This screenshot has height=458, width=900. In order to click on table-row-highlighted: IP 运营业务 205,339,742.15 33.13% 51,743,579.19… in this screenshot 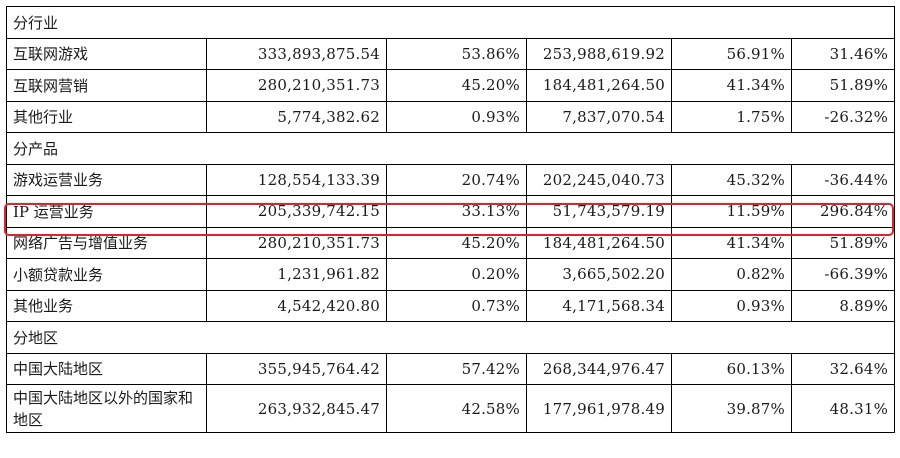, I will do `click(451, 211)`.